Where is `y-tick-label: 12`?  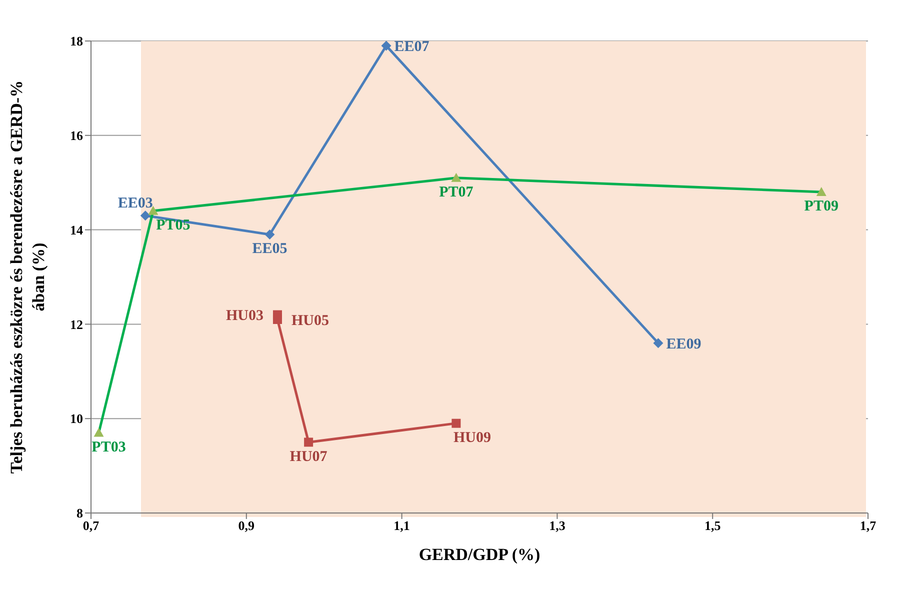
y-tick-label: 12 is located at coordinates (76, 324).